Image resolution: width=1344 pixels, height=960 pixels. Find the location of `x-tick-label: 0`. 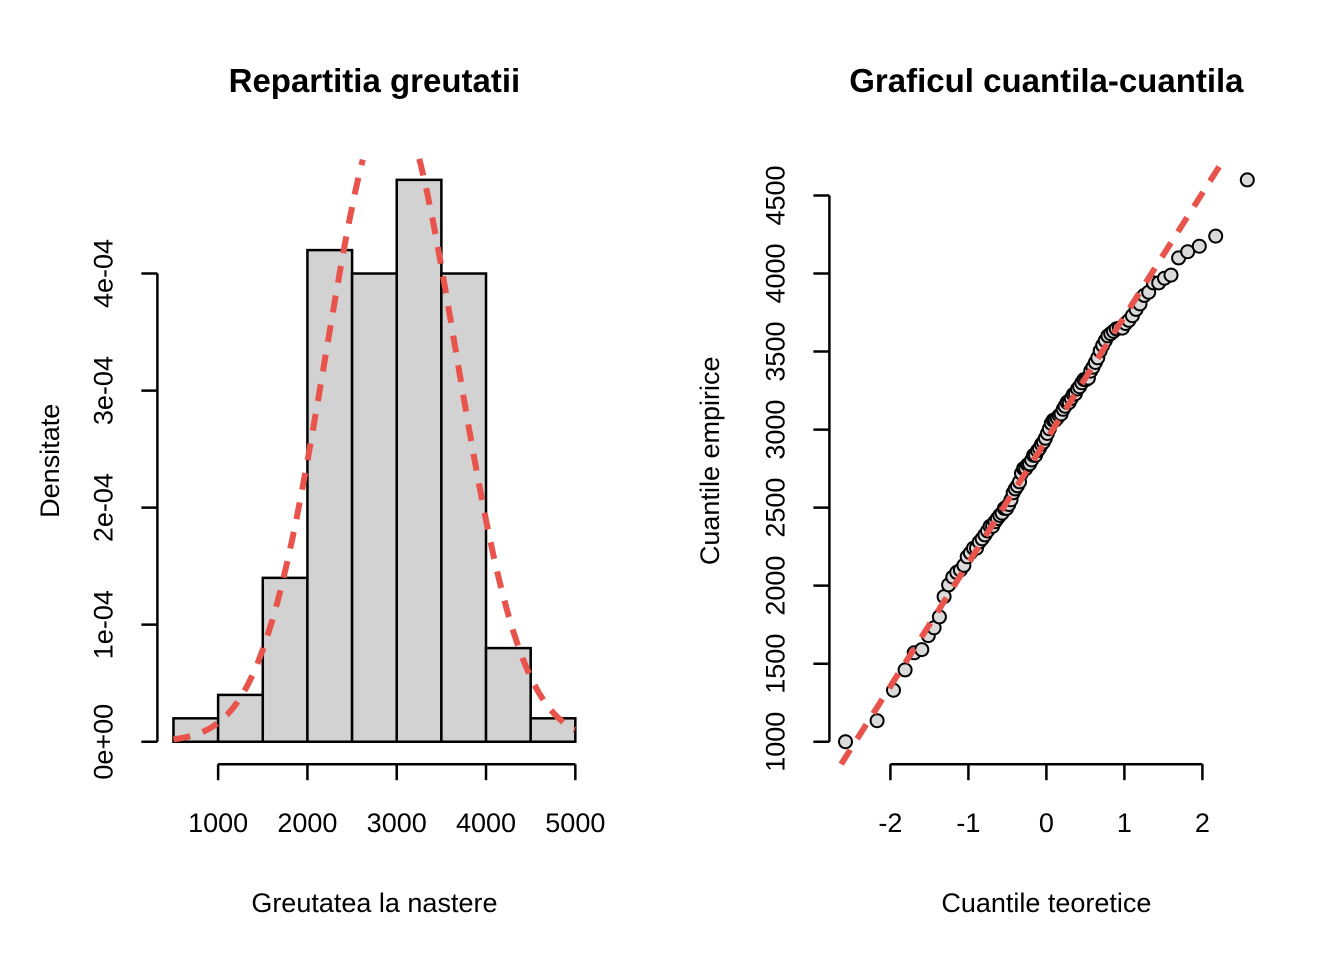

x-tick-label: 0 is located at coordinates (1046, 823).